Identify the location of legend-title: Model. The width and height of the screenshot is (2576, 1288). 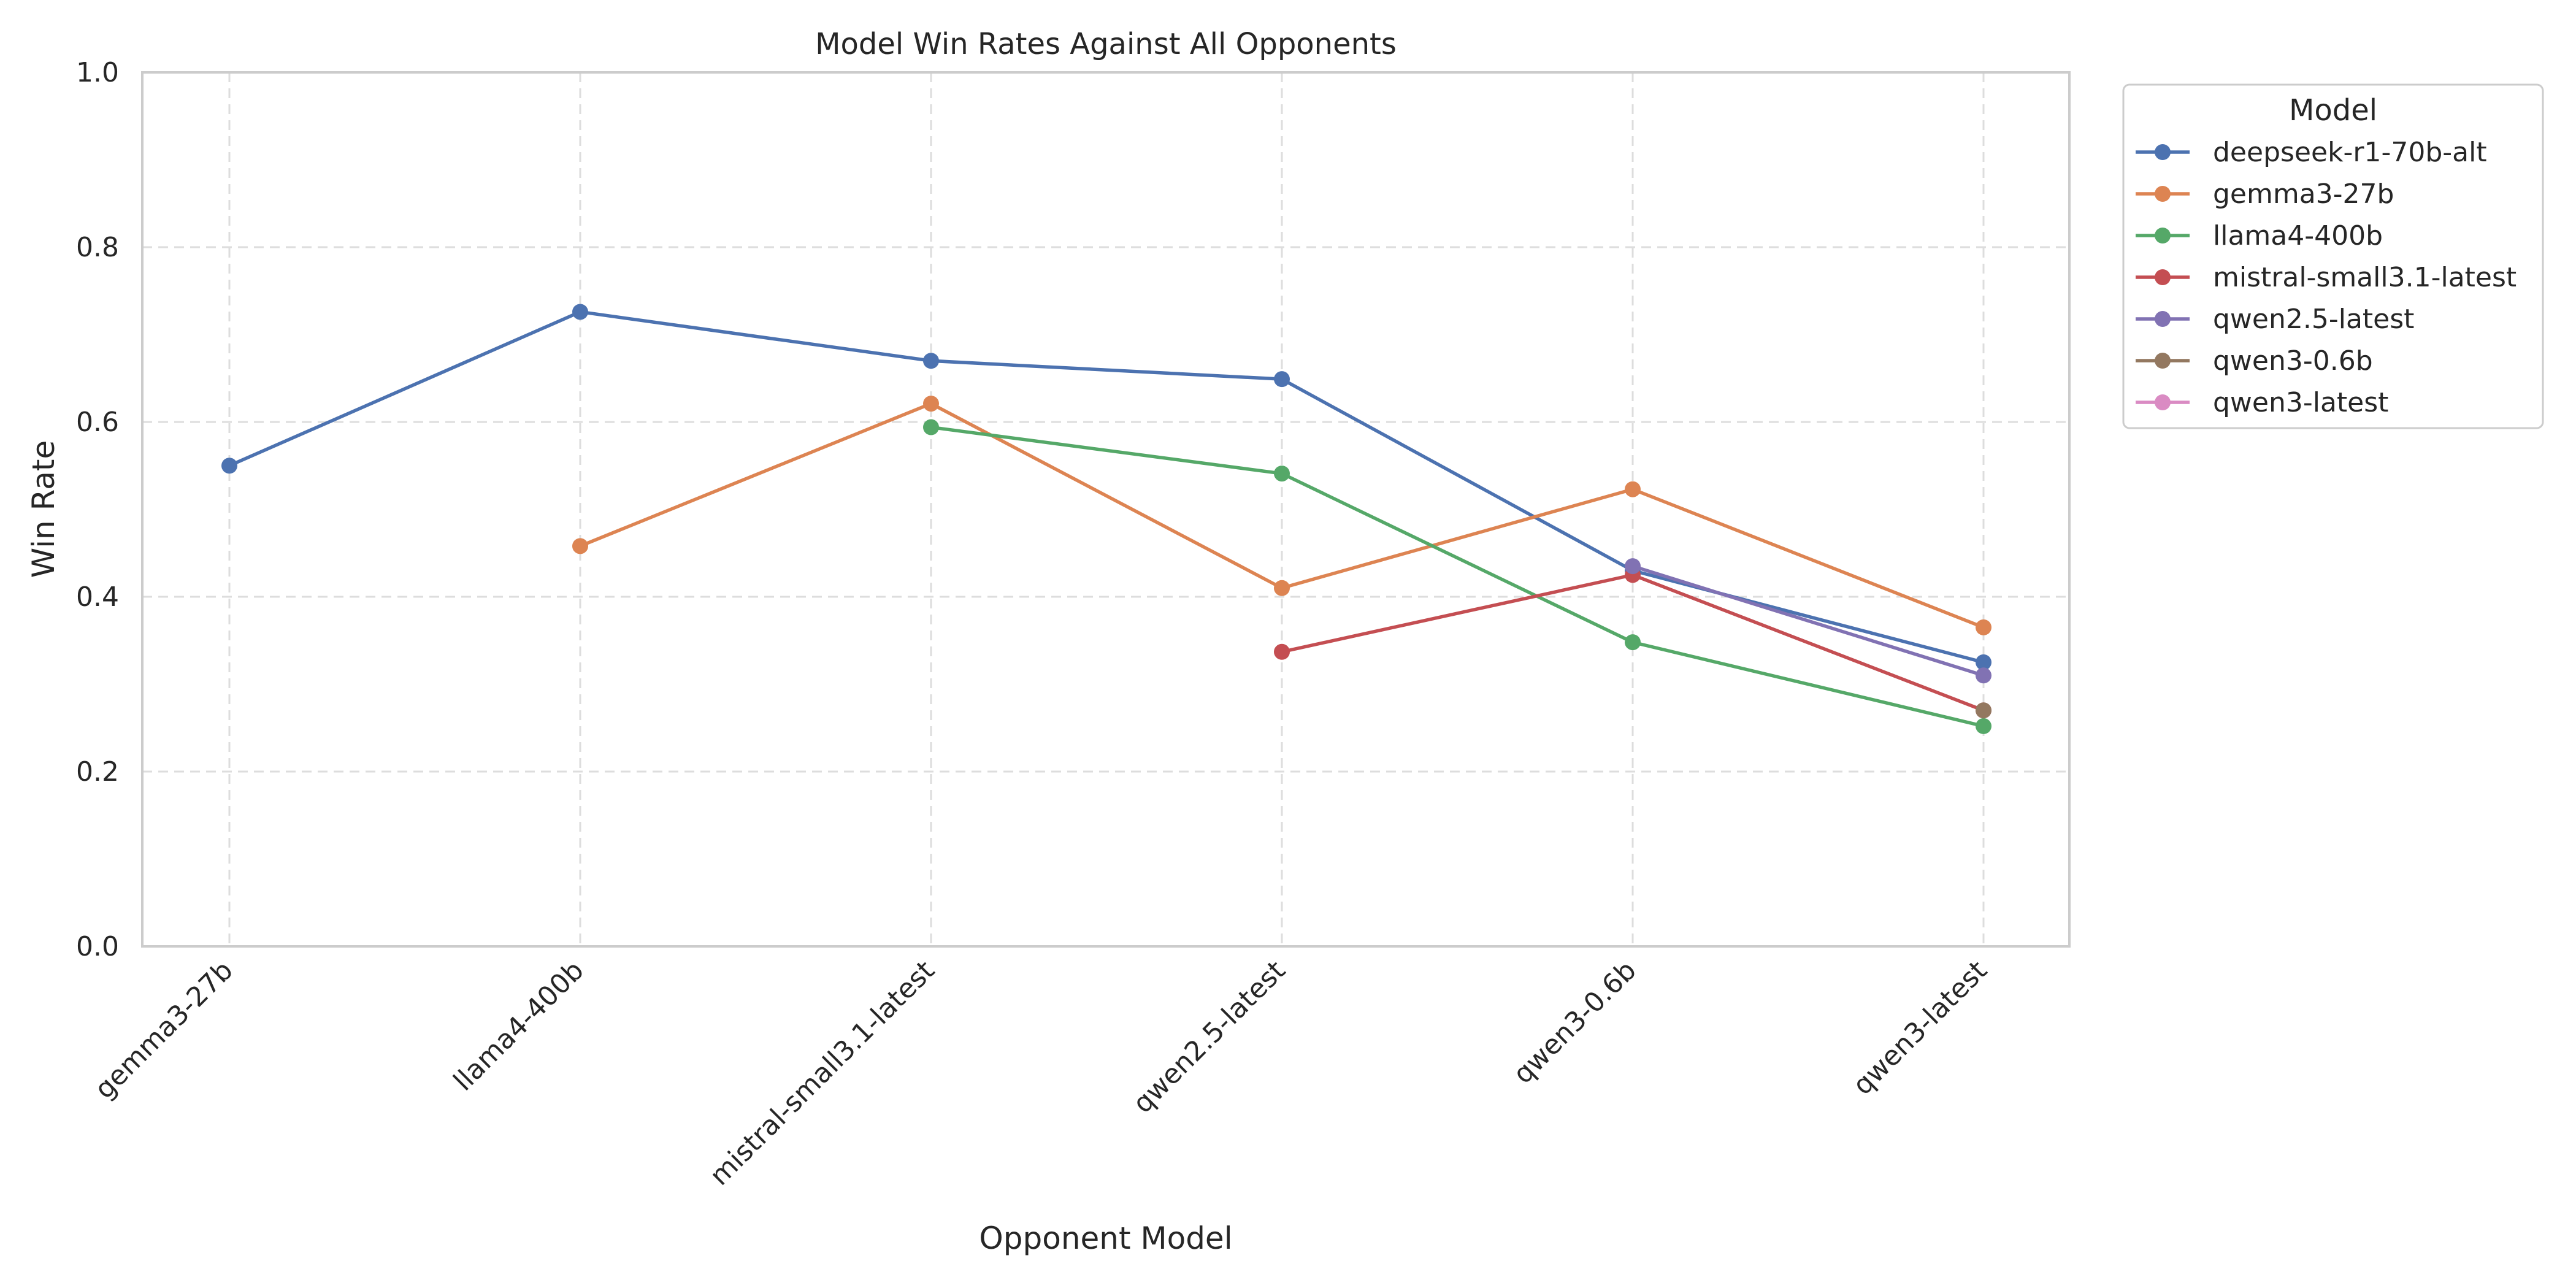
(2333, 110).